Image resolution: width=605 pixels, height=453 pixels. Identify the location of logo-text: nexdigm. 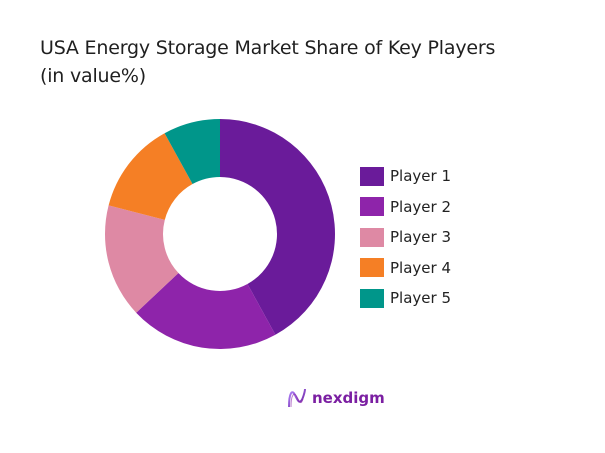
(348, 398).